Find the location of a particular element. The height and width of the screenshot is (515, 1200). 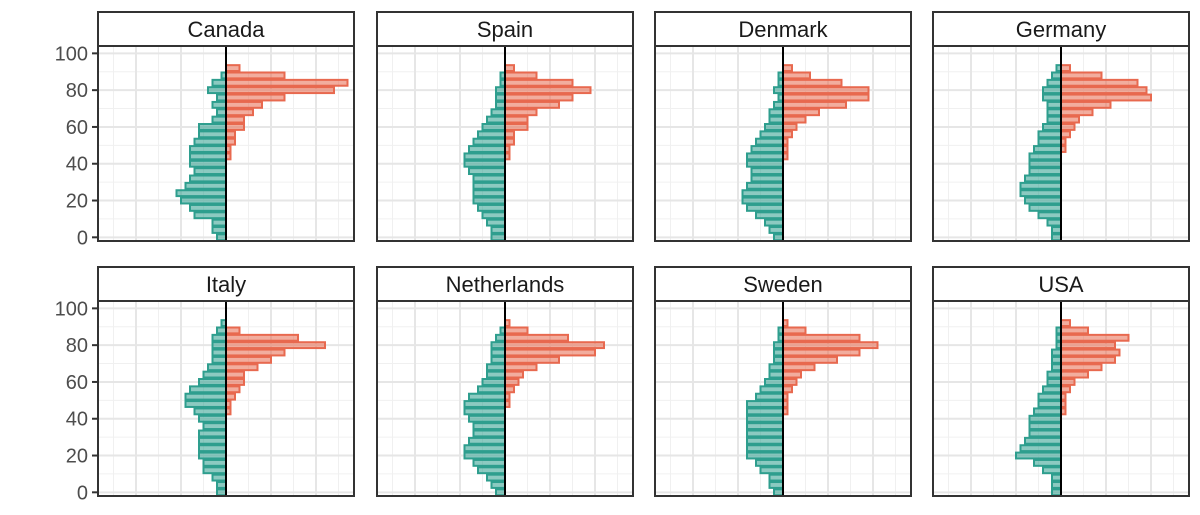

y-tick-label: 100 is located at coordinates (71, 309).